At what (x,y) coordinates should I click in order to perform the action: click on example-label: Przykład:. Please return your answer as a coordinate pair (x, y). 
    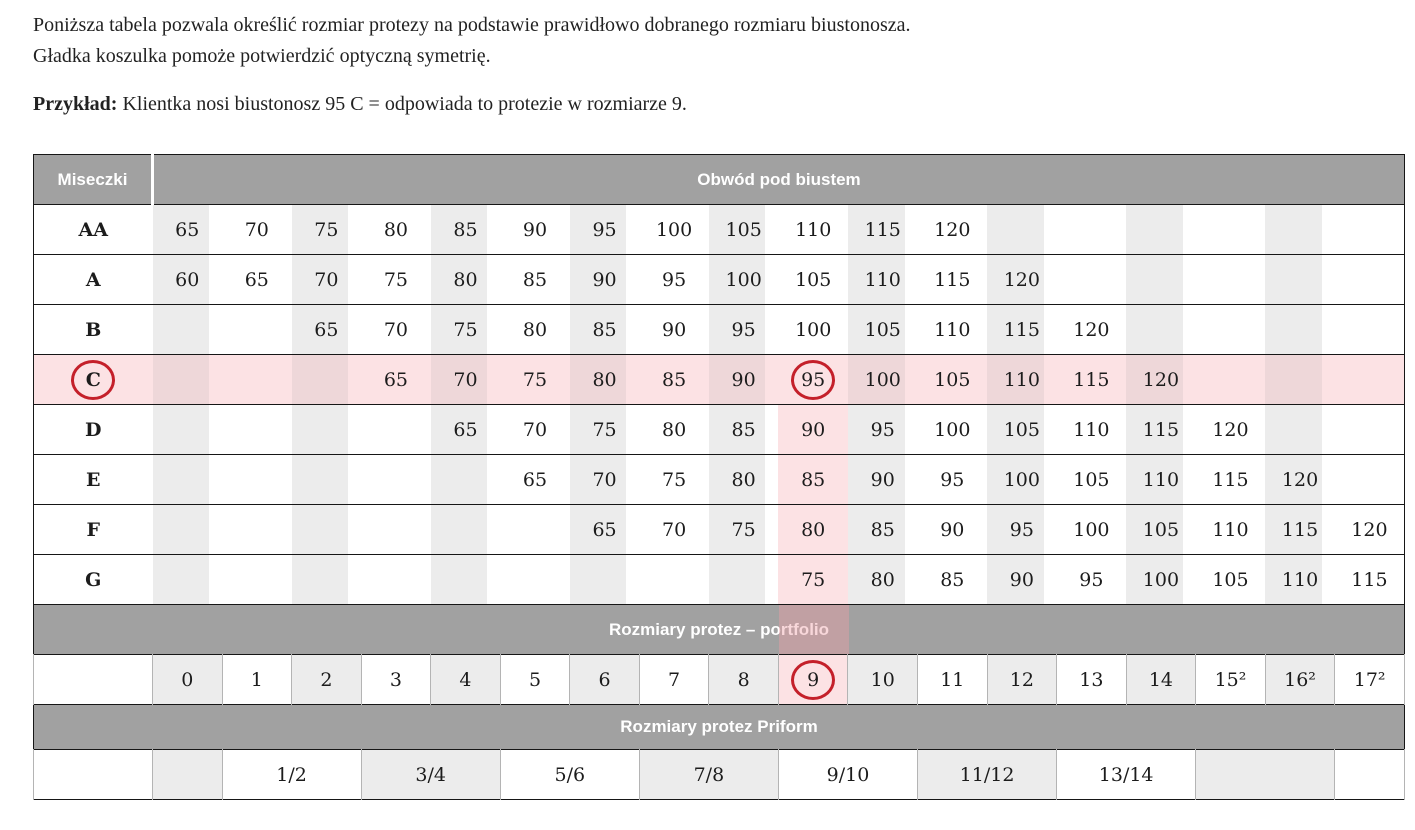
    Looking at the image, I should click on (75, 104).